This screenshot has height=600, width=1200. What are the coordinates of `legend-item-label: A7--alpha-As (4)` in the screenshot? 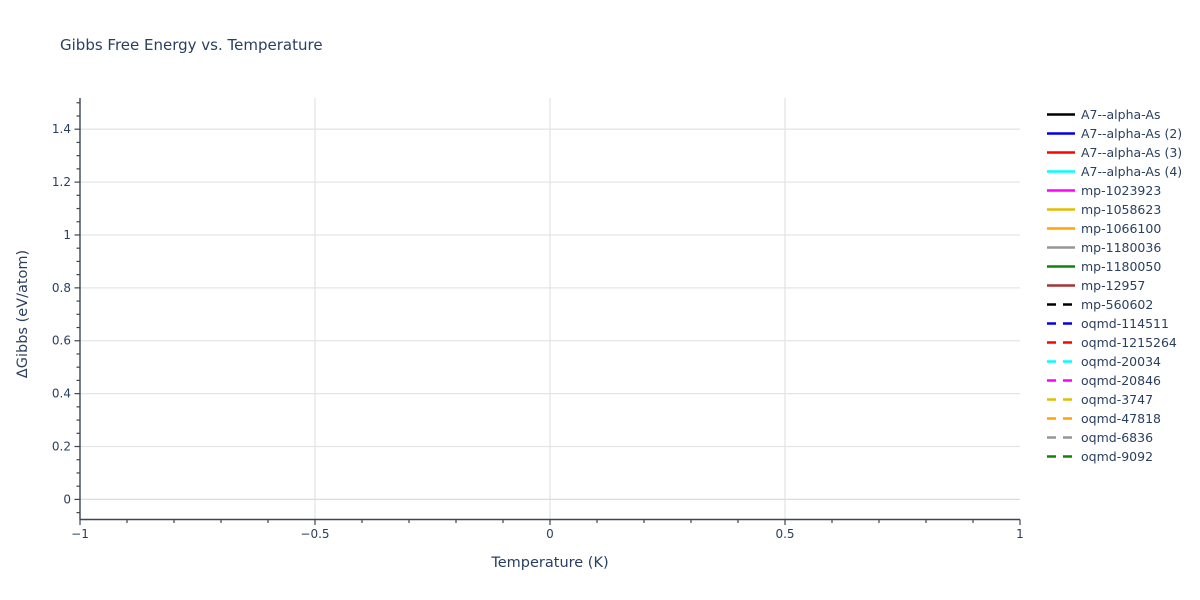 It's located at (1132, 171).